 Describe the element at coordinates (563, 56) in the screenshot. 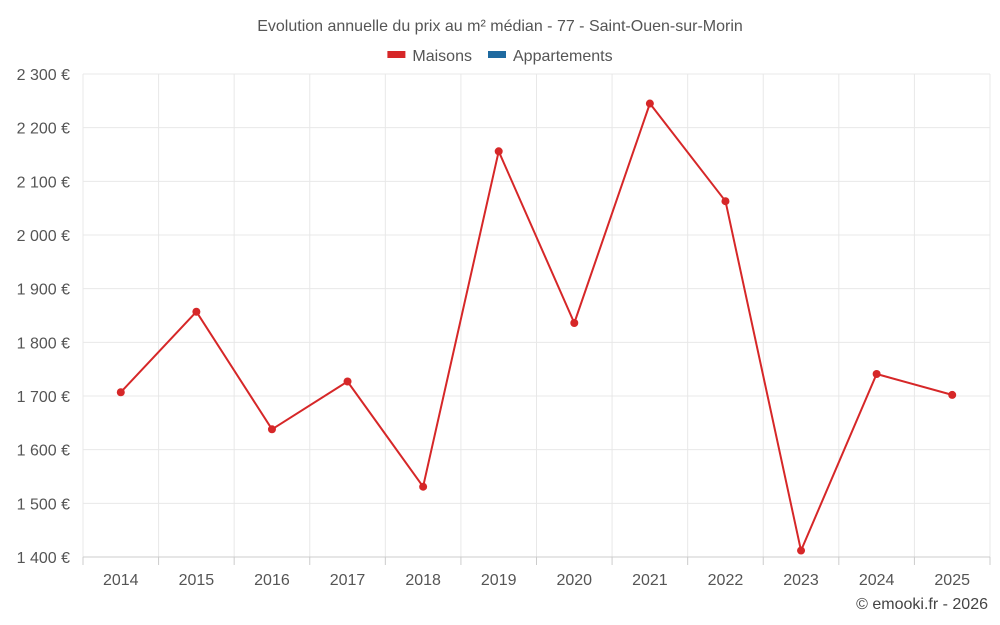

I see `legend-label: Appartements` at that location.